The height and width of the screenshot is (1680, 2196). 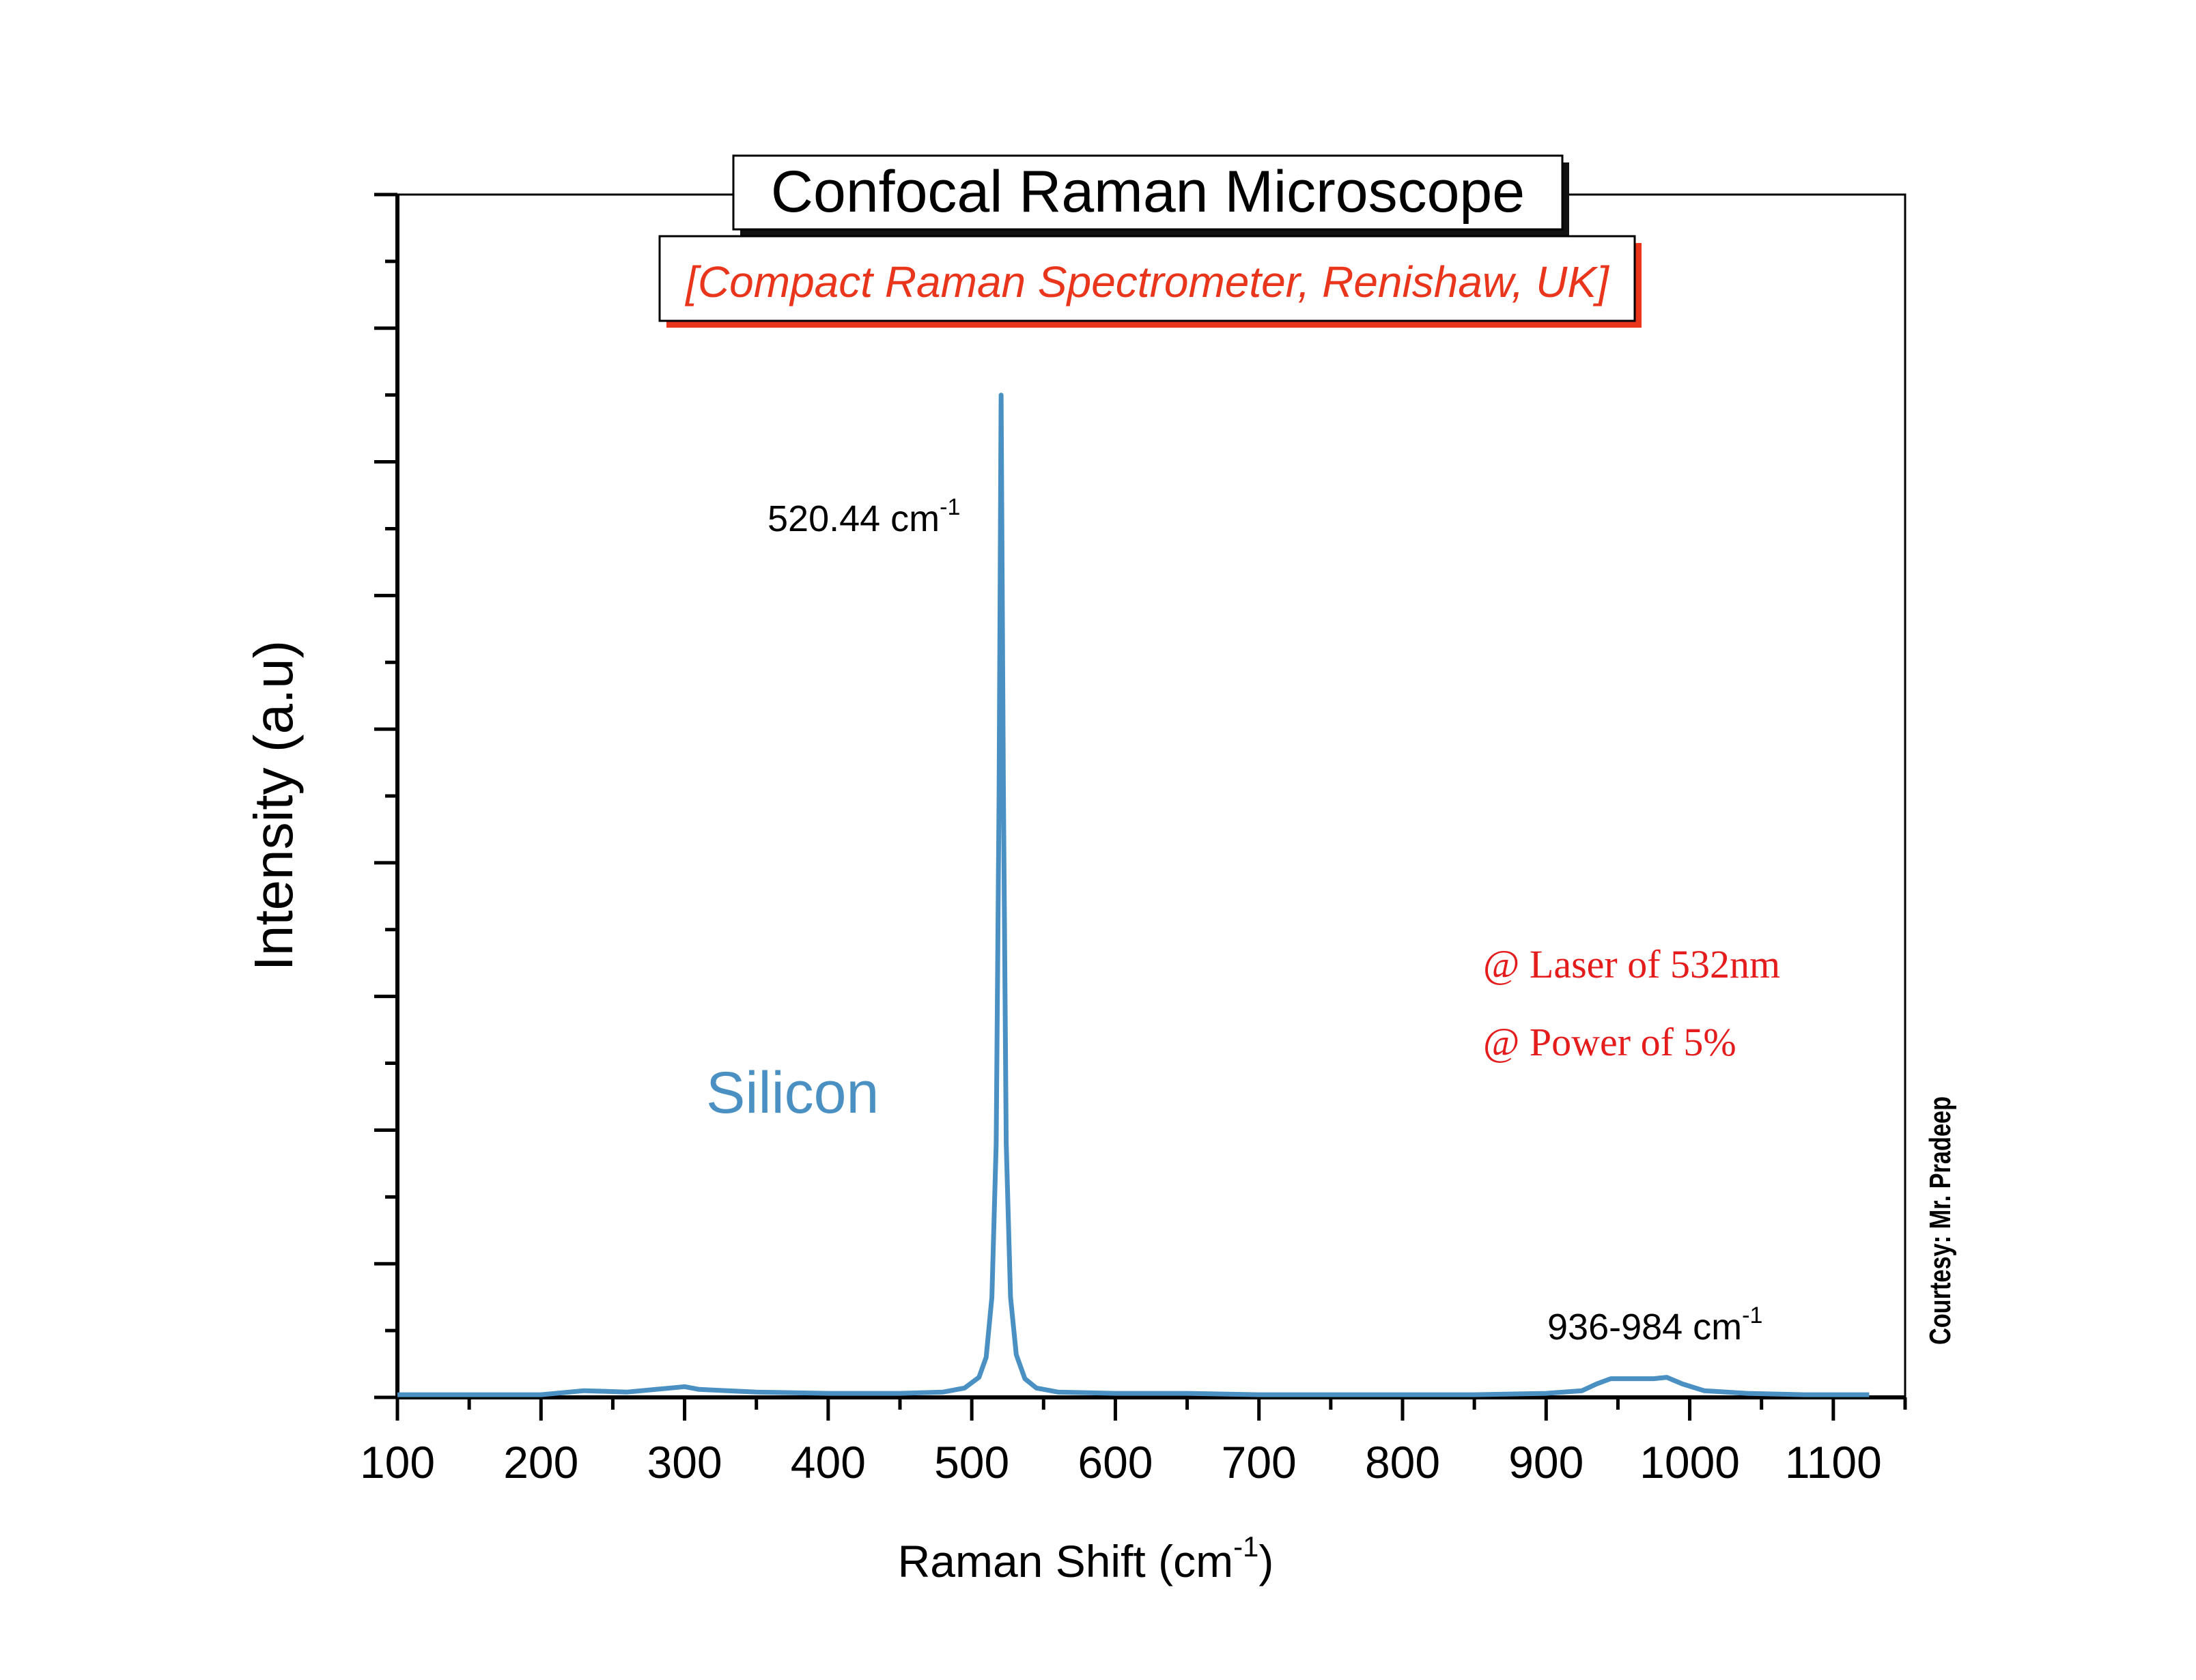 I want to click on x-tick-label: 1000, so click(x=1690, y=1462).